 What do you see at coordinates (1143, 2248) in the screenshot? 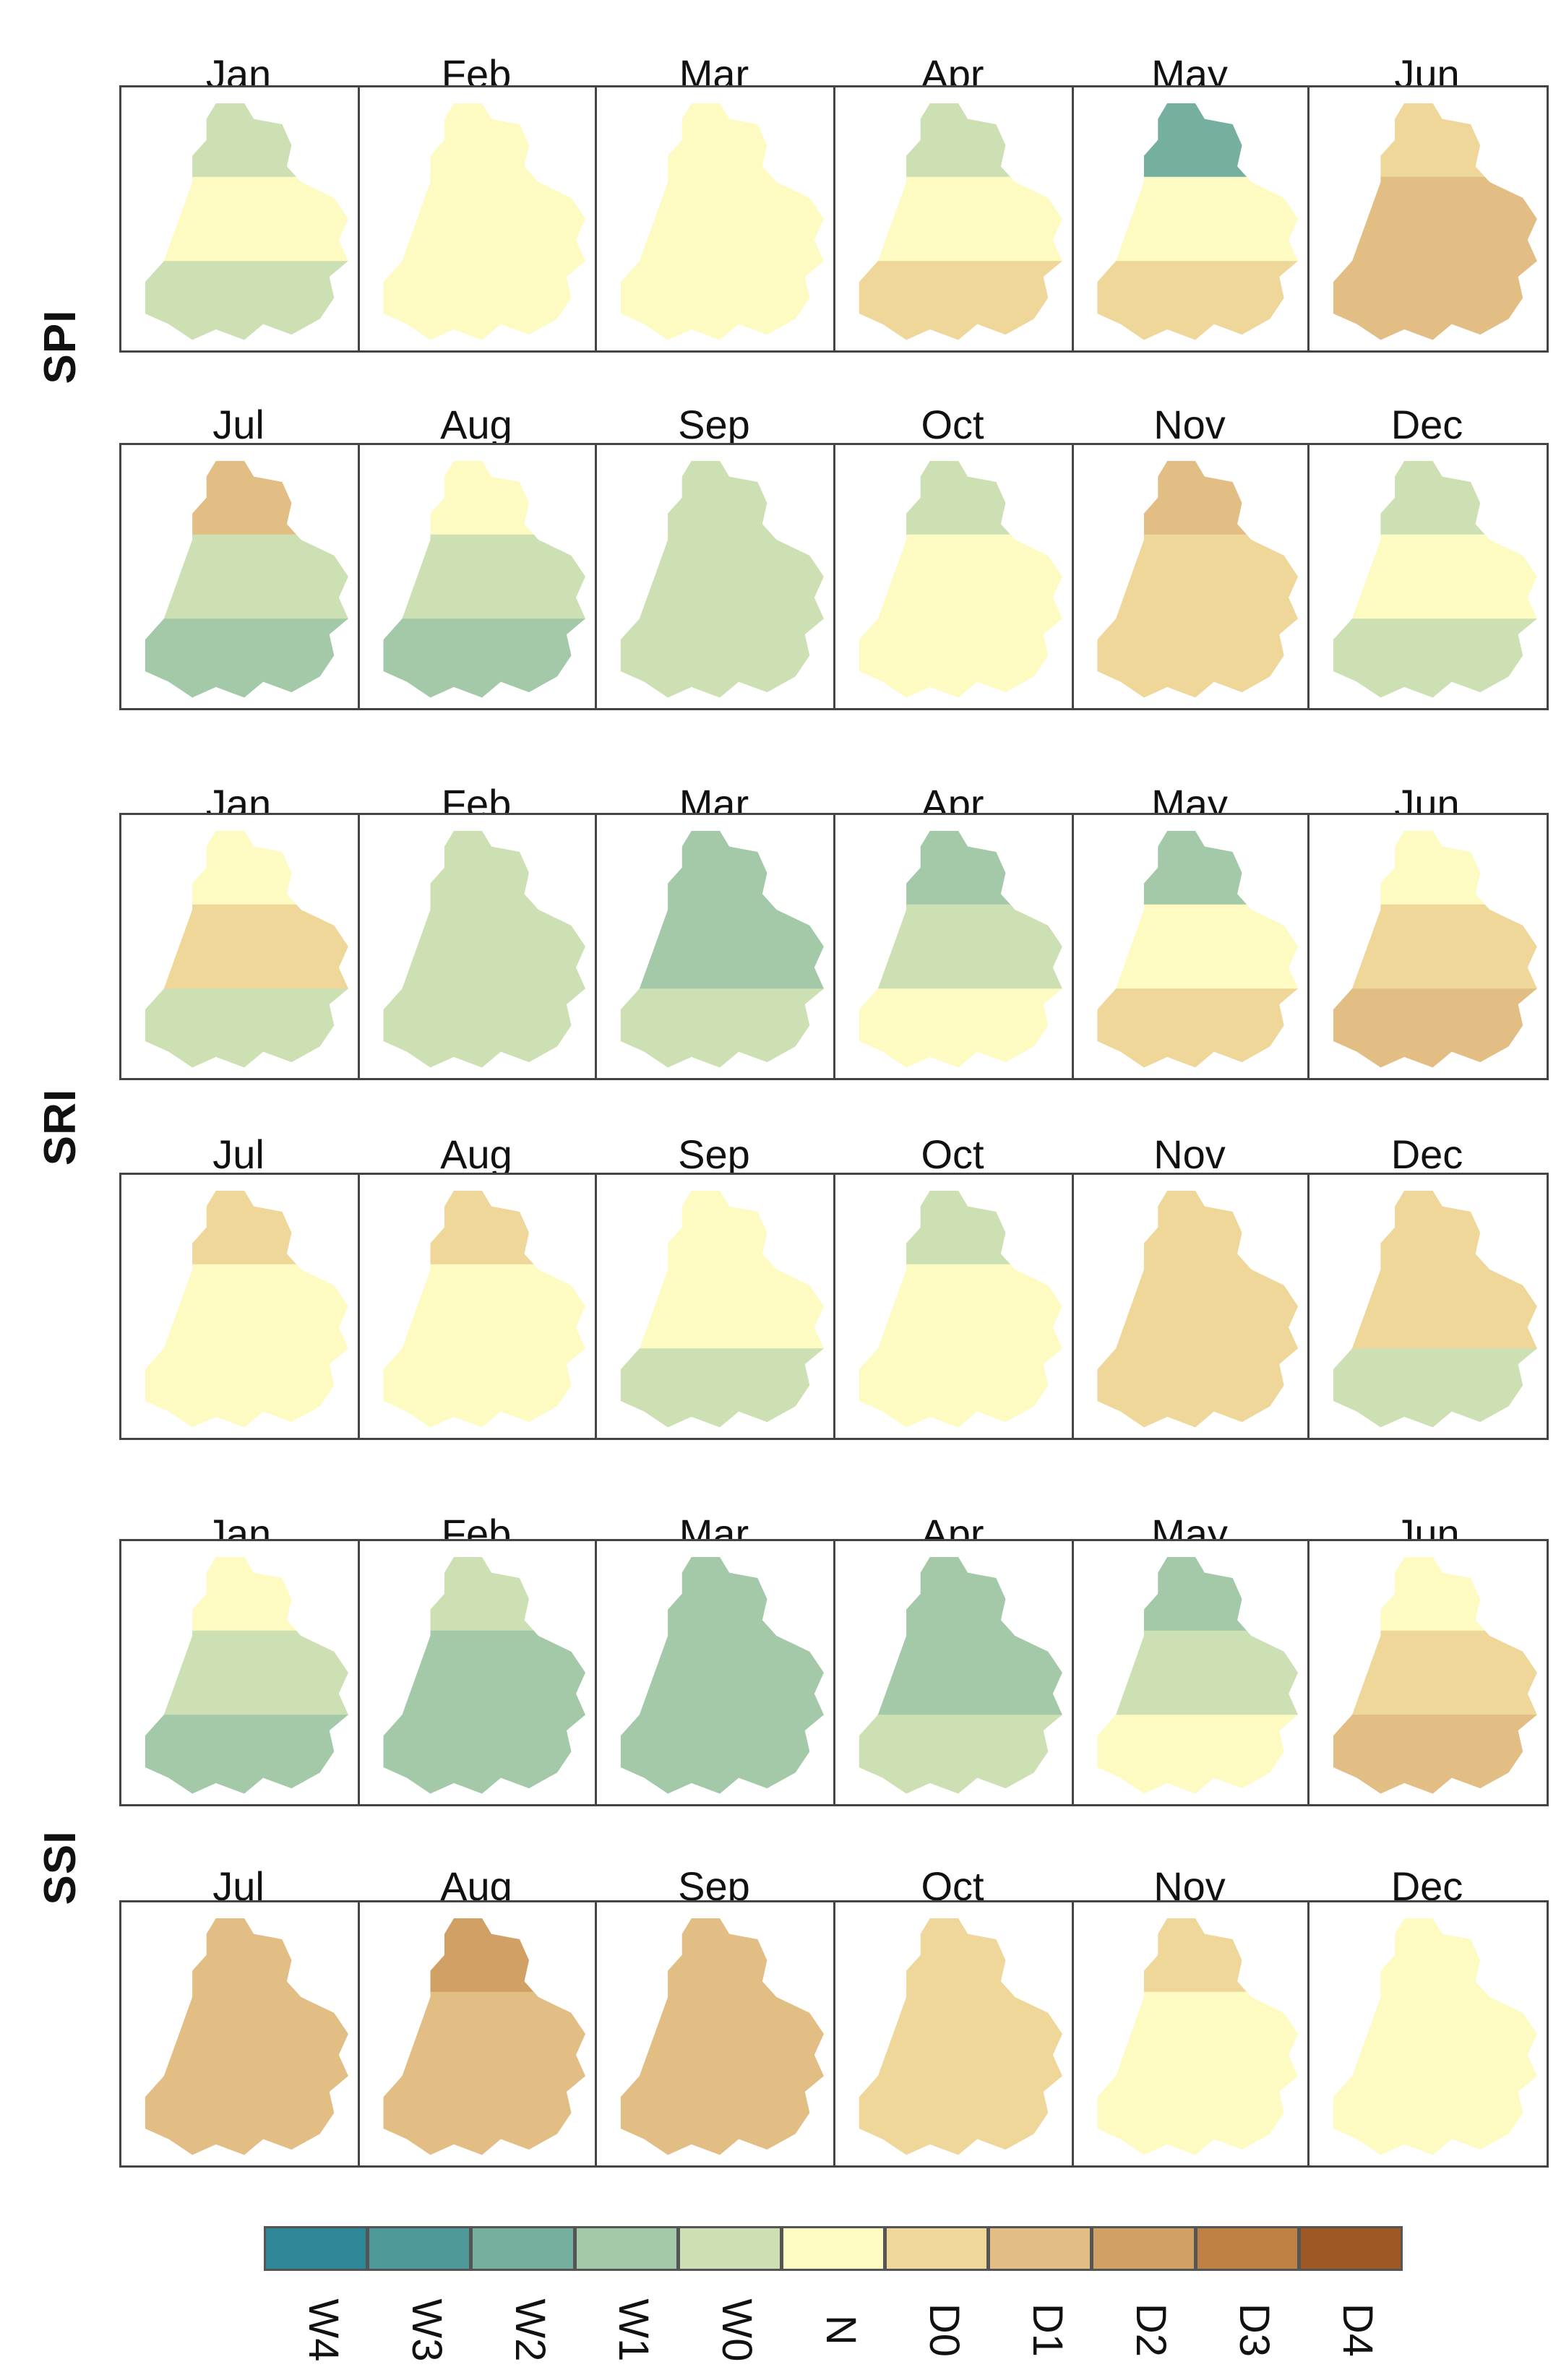
I see `legend-swatch-d2` at bounding box center [1143, 2248].